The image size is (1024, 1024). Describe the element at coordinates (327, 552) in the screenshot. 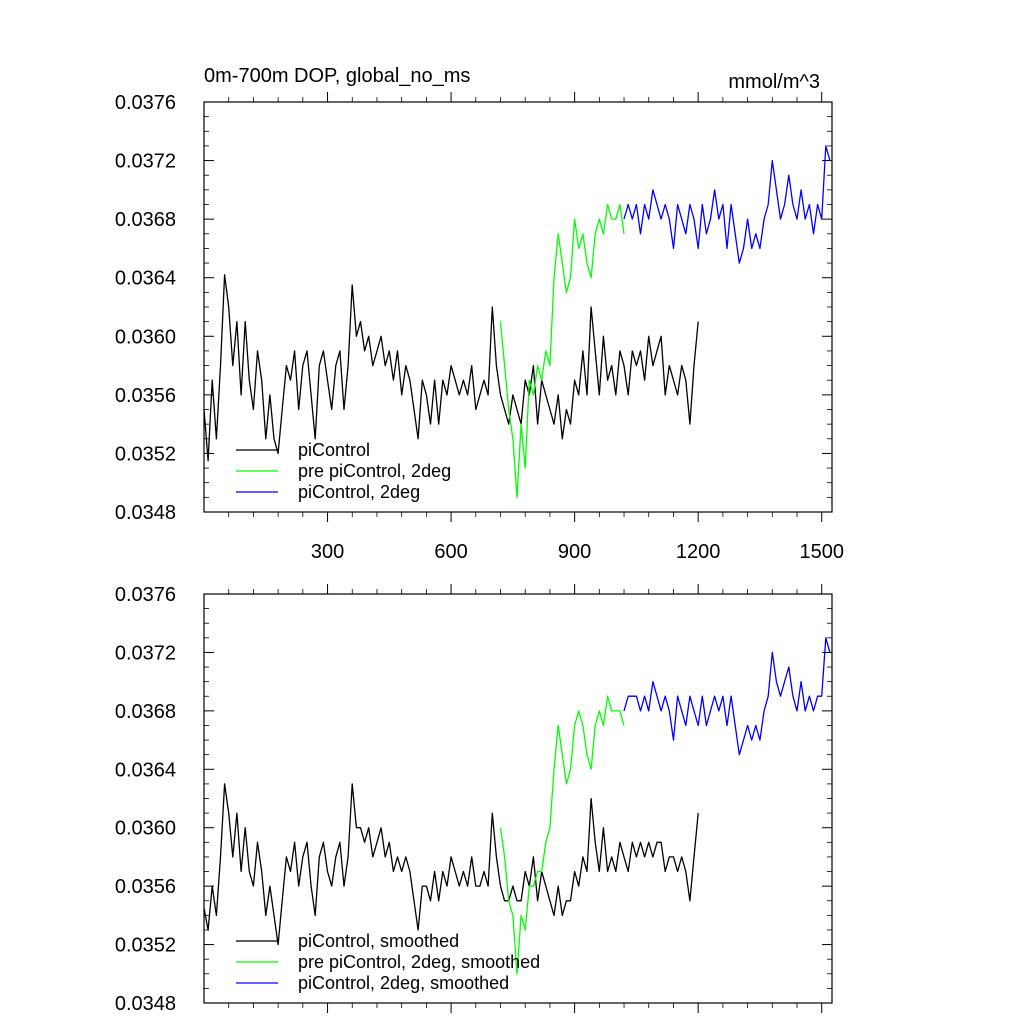

I see `x-tick-label: 300` at that location.